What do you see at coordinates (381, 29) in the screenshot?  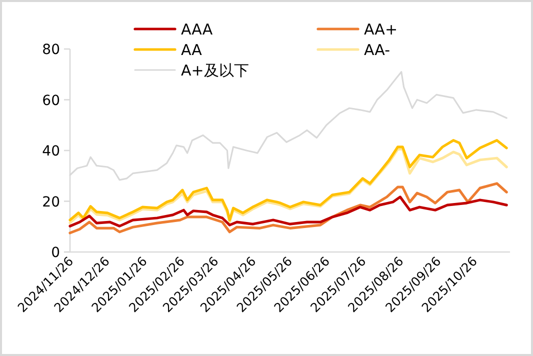 I see `legend-label: AA+` at bounding box center [381, 29].